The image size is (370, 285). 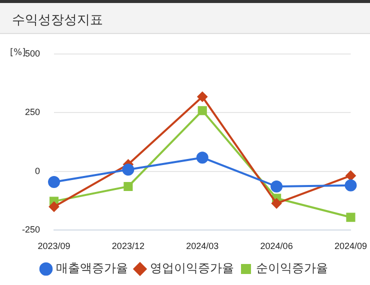 I want to click on x-tick-label: 2024/09, so click(x=351, y=246).